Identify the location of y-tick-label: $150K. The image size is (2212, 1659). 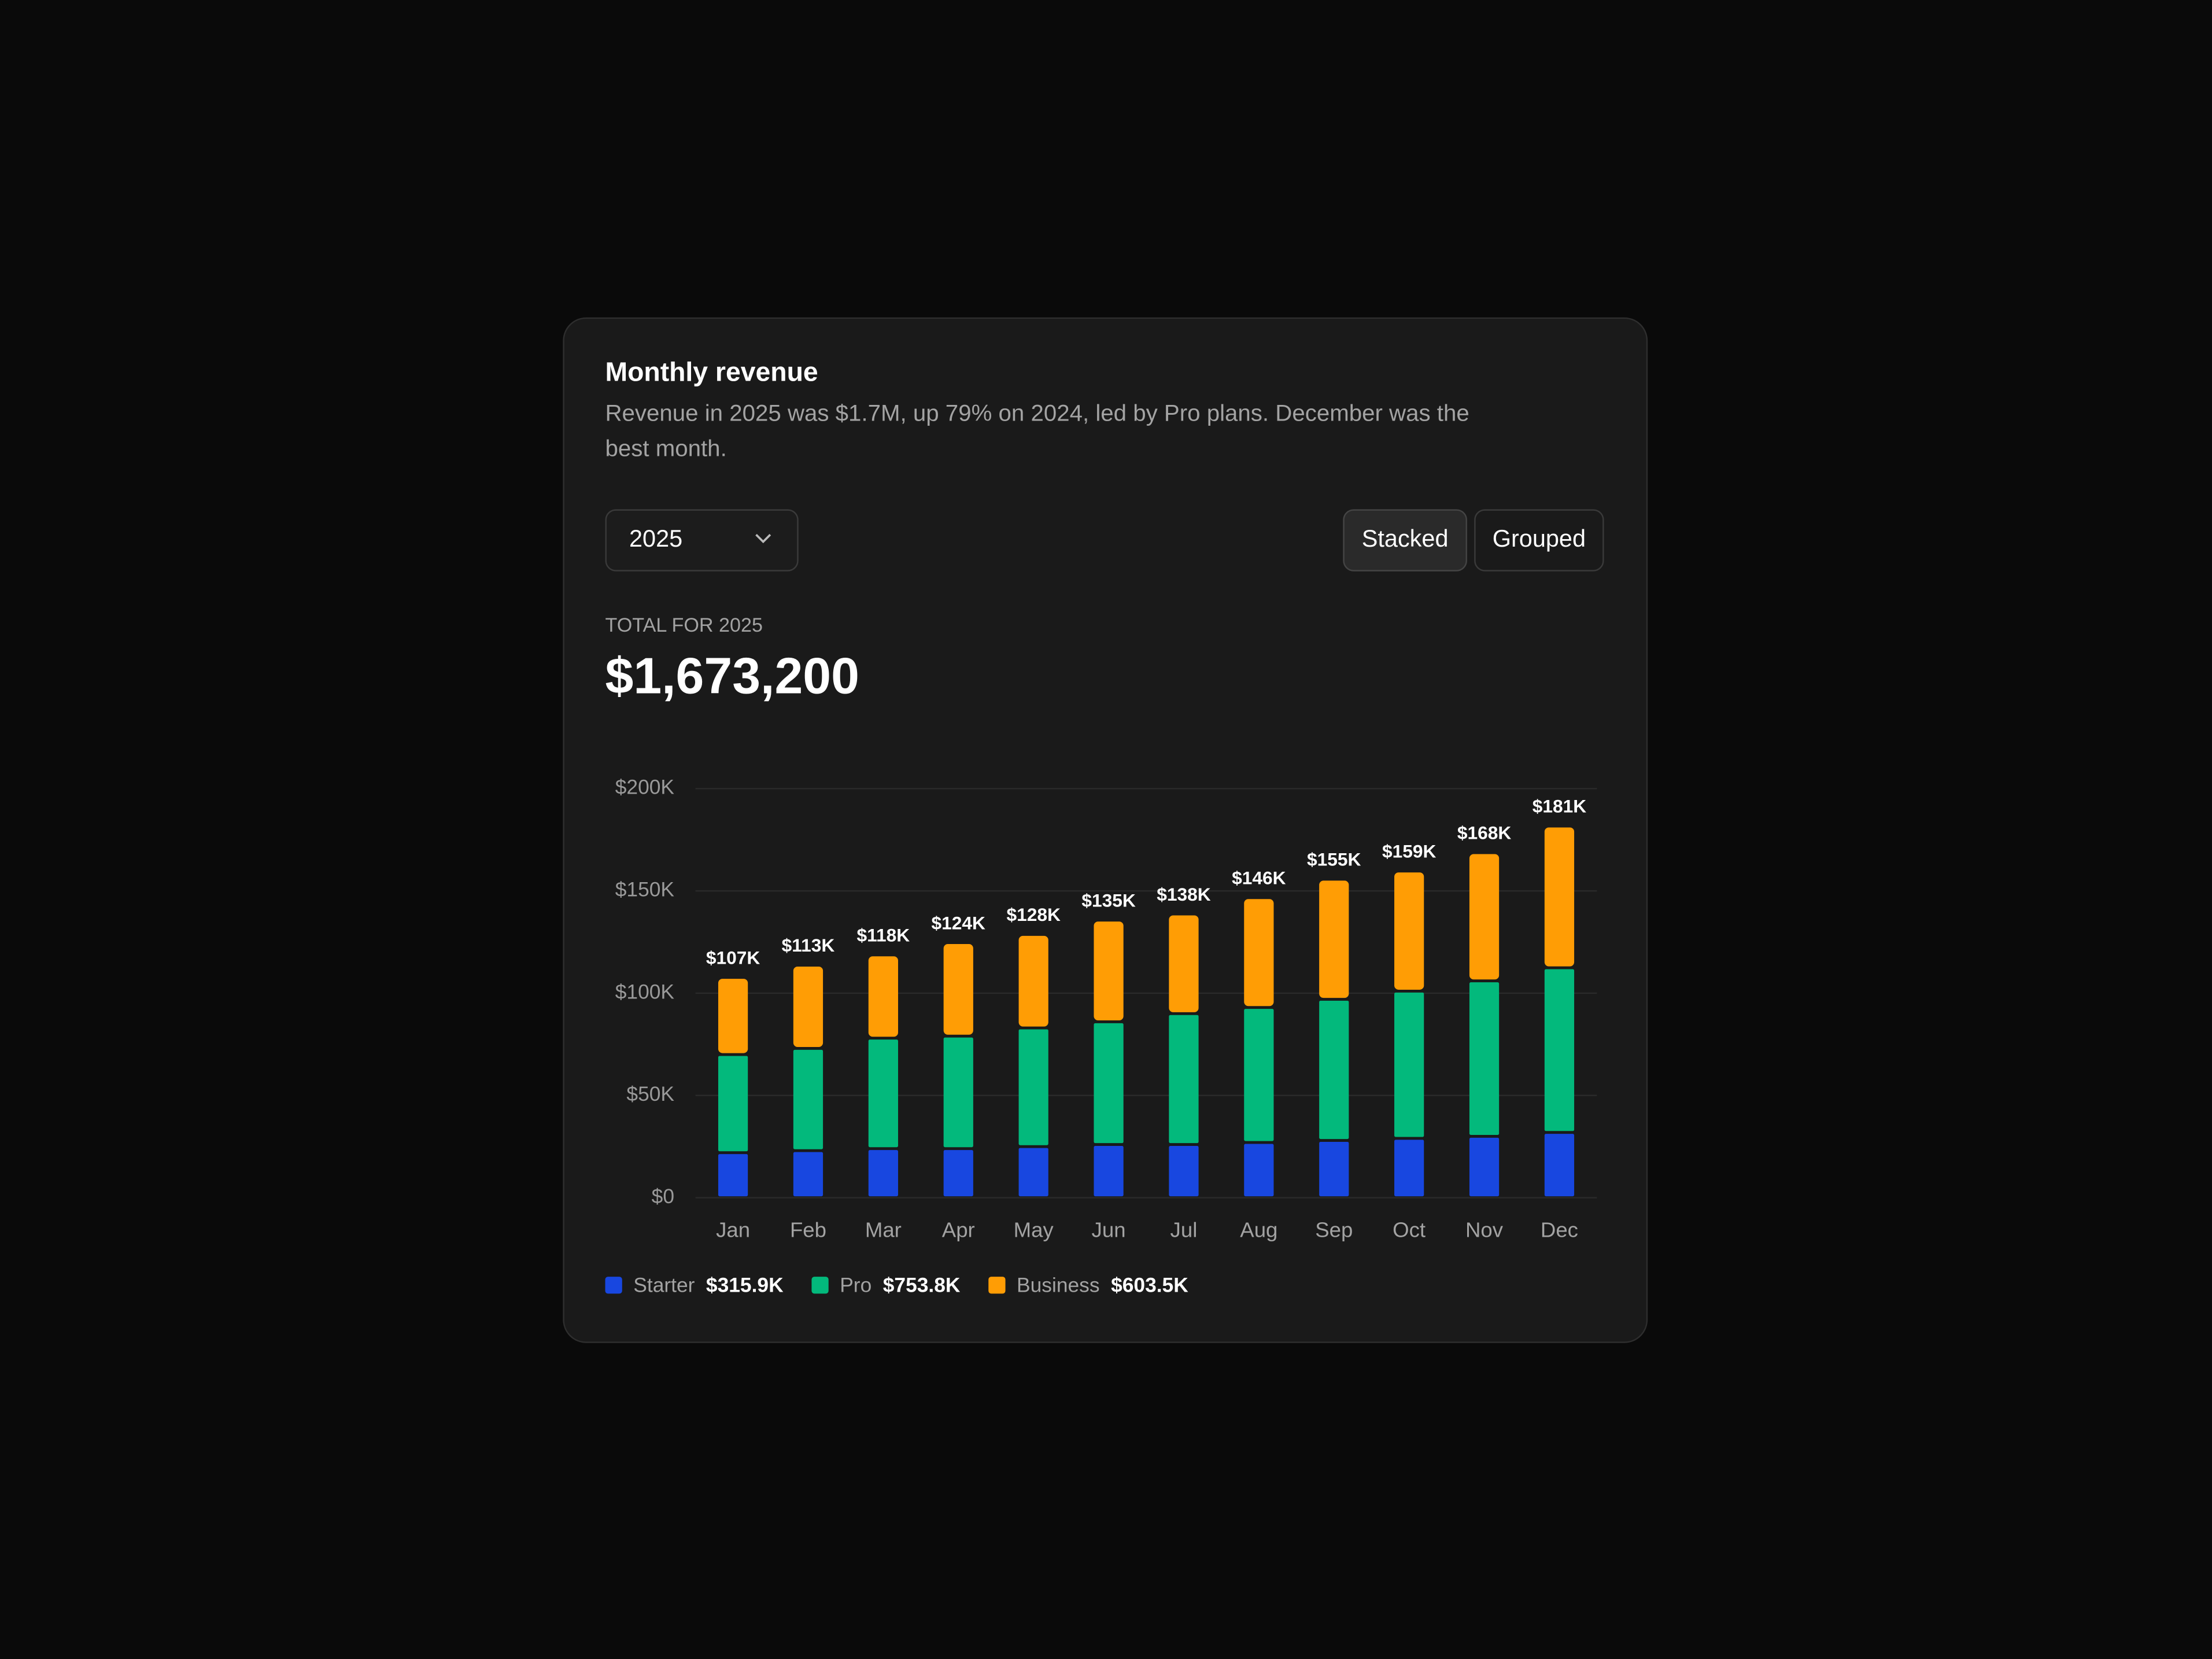
(645, 890).